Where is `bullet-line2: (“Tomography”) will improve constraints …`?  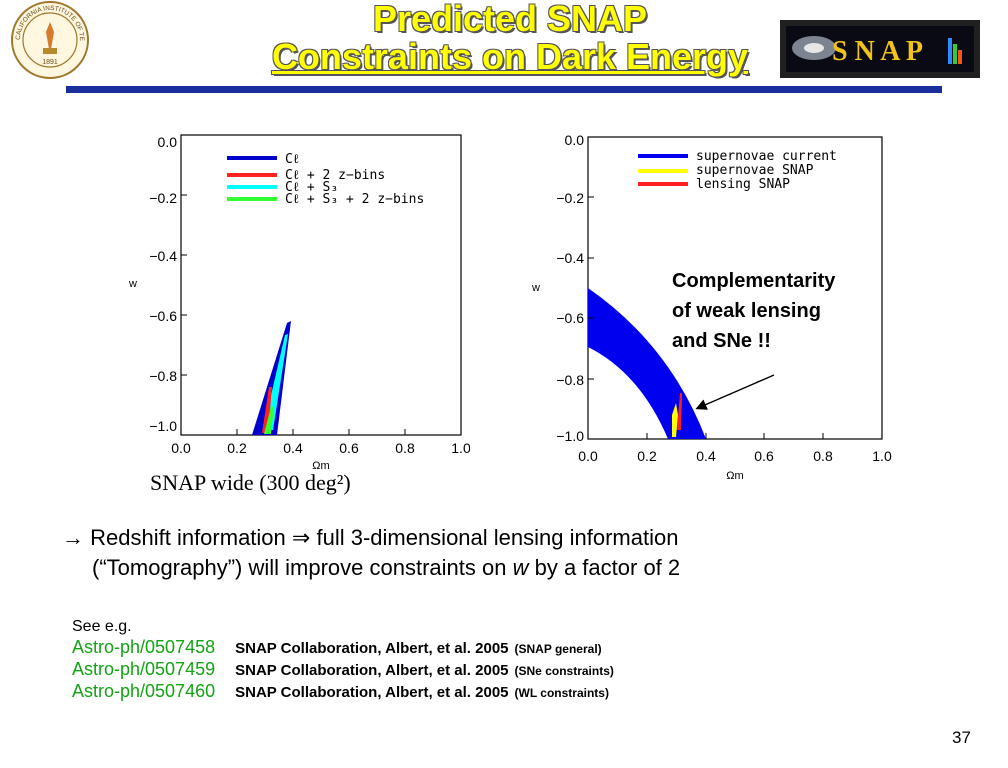
bullet-line2: (“Tomography”) will improve constraints … is located at coordinates (371, 568).